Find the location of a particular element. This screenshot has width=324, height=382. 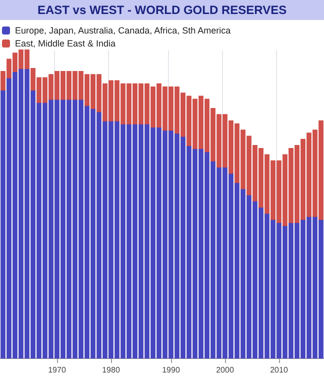

x-tick-label: 1970 is located at coordinates (57, 370).